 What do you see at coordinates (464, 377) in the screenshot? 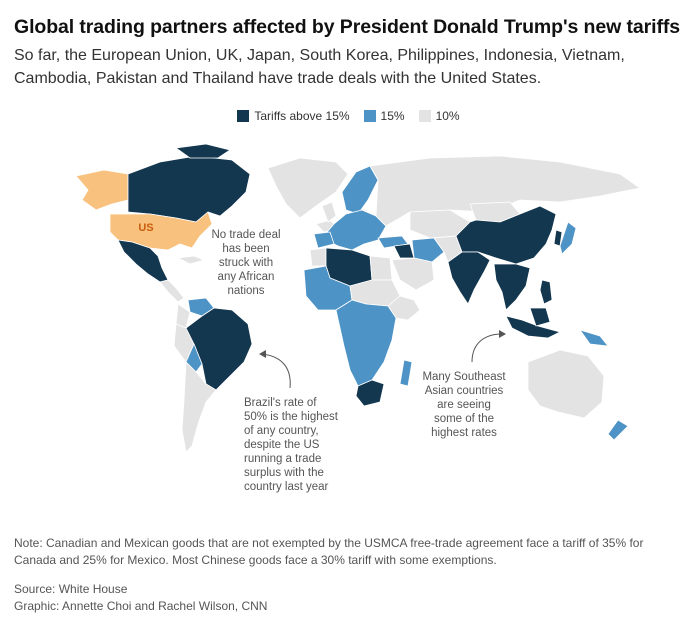
I see `svg-text: Many Southeast` at bounding box center [464, 377].